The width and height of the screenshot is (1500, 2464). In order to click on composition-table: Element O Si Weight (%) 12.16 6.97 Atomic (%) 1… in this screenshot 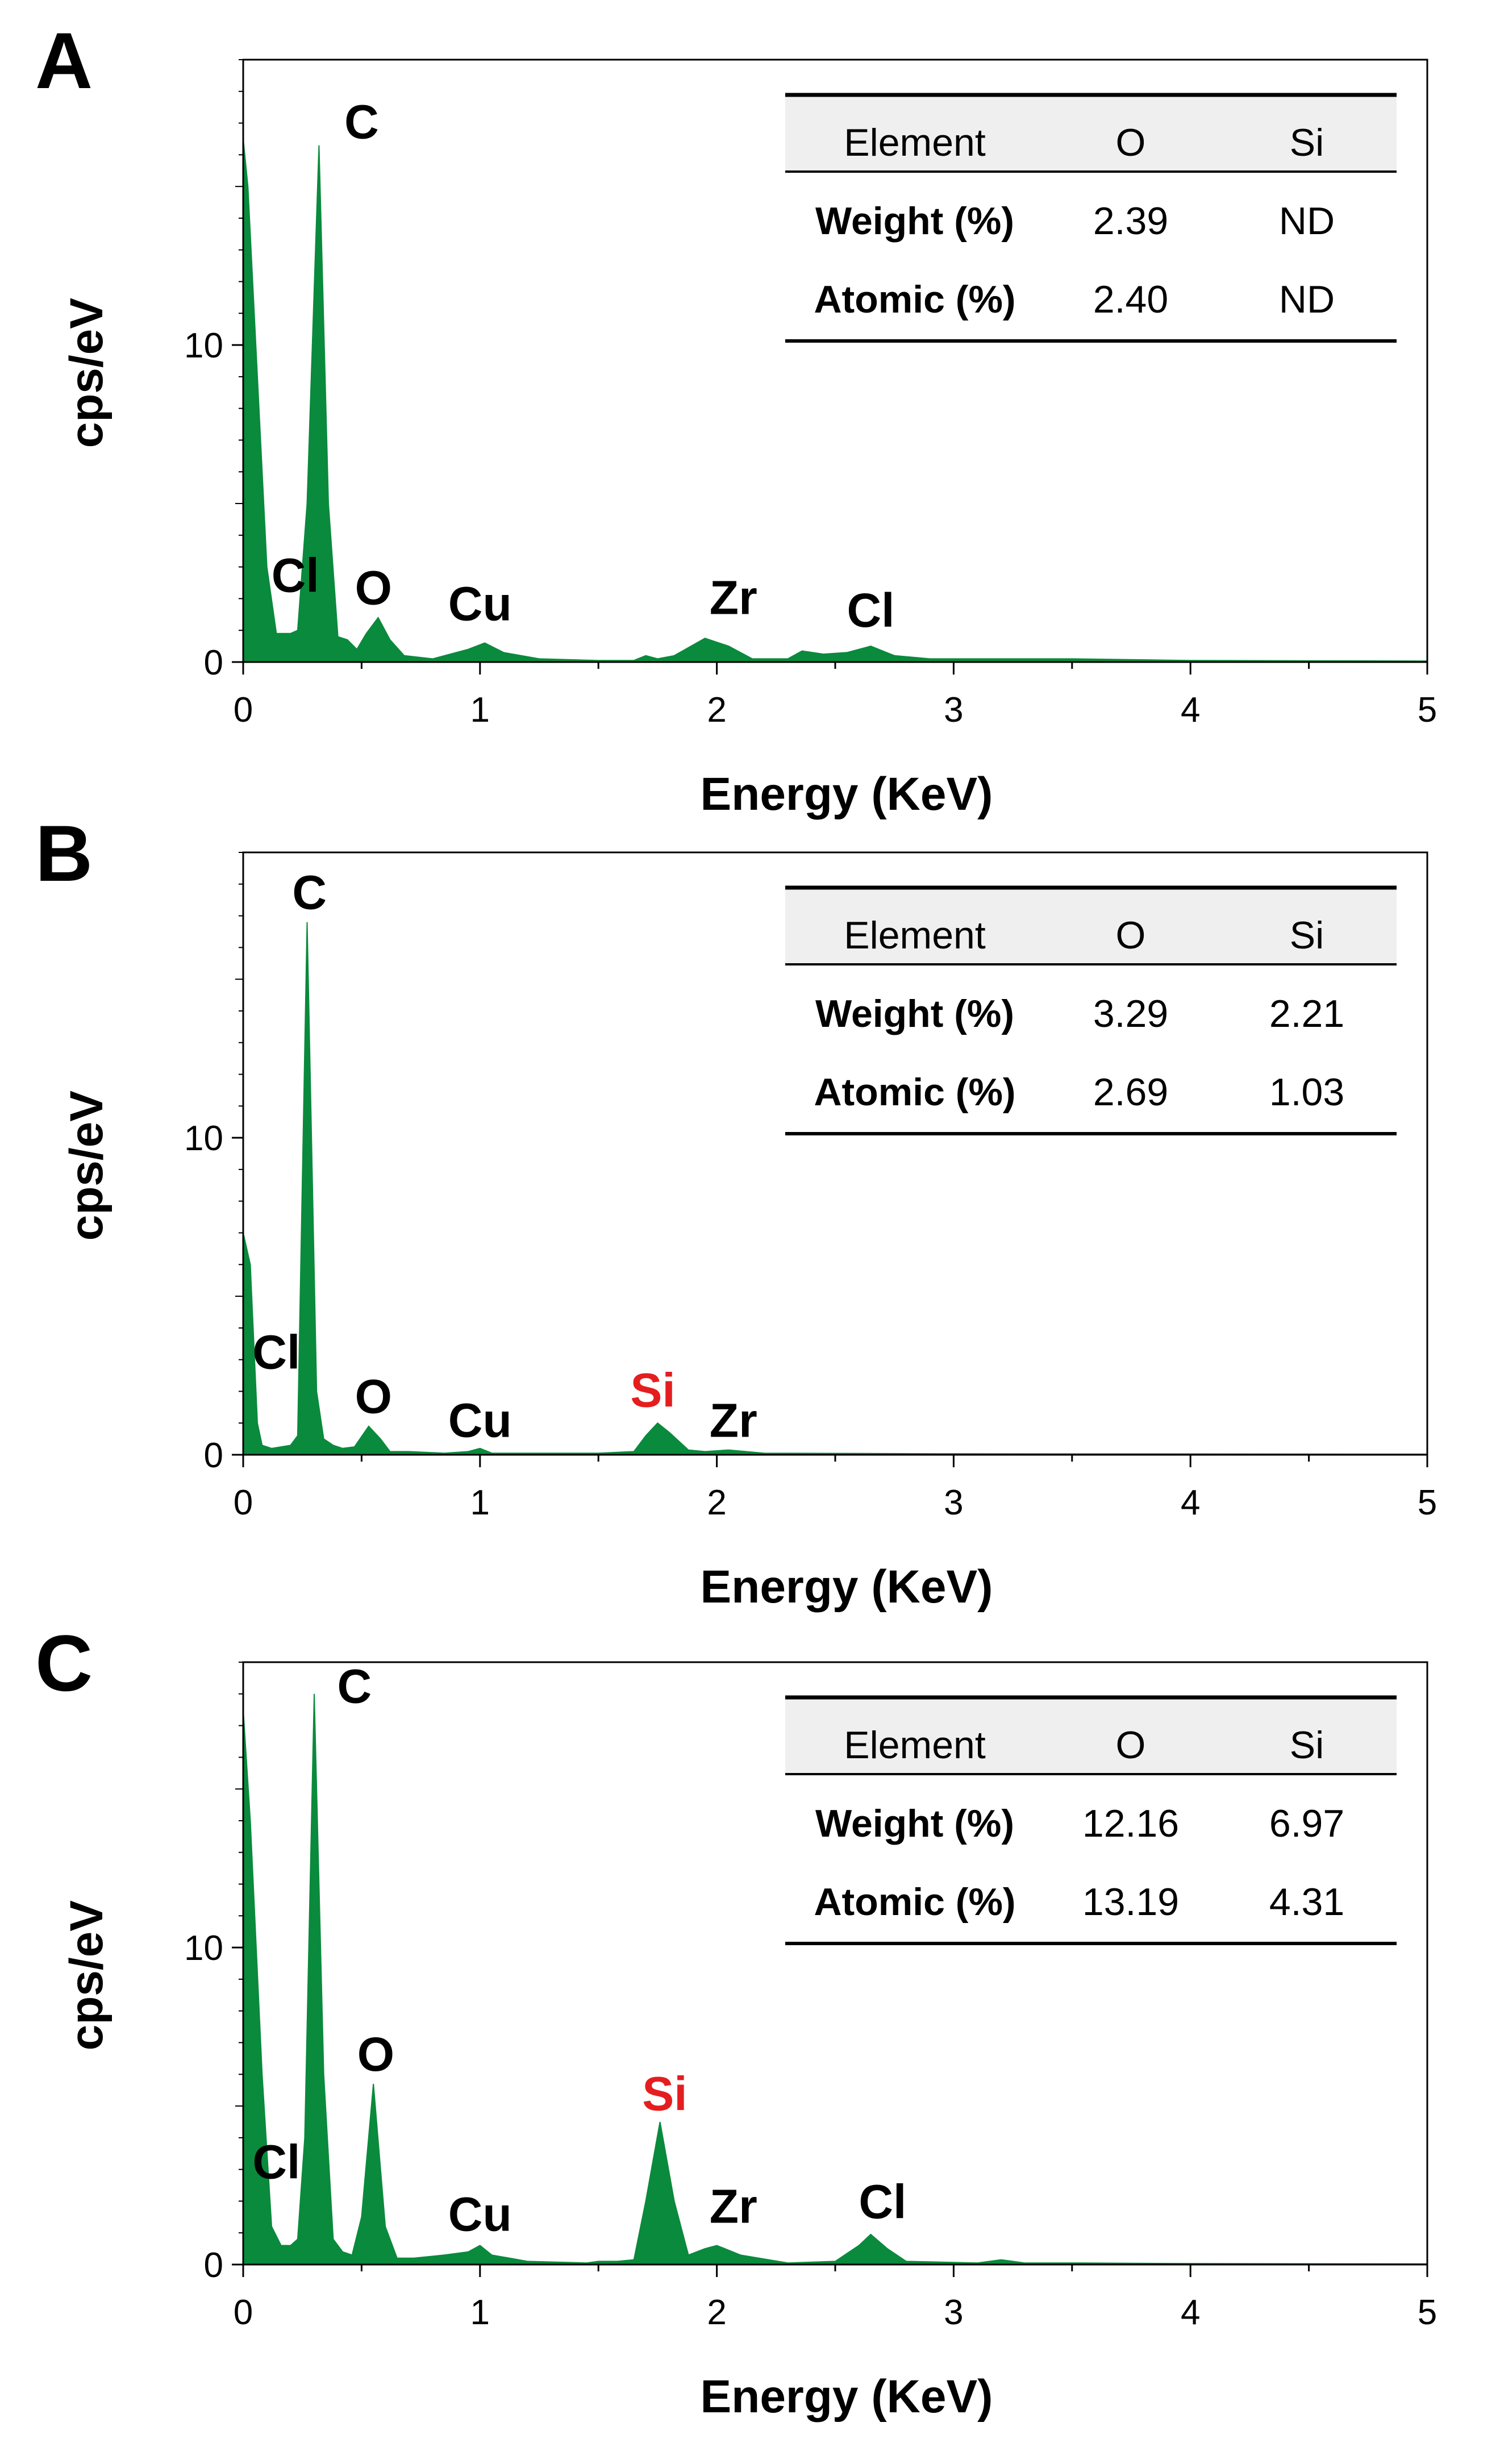, I will do `click(1091, 1820)`.